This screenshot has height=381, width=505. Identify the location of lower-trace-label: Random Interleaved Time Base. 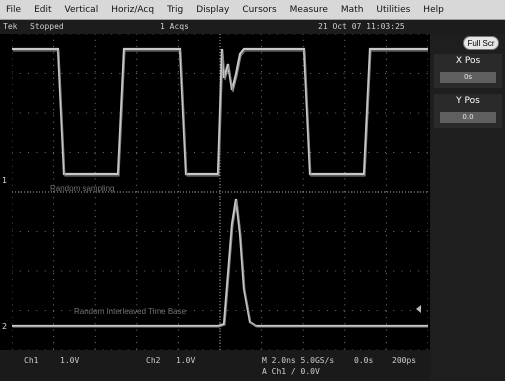
(130, 311).